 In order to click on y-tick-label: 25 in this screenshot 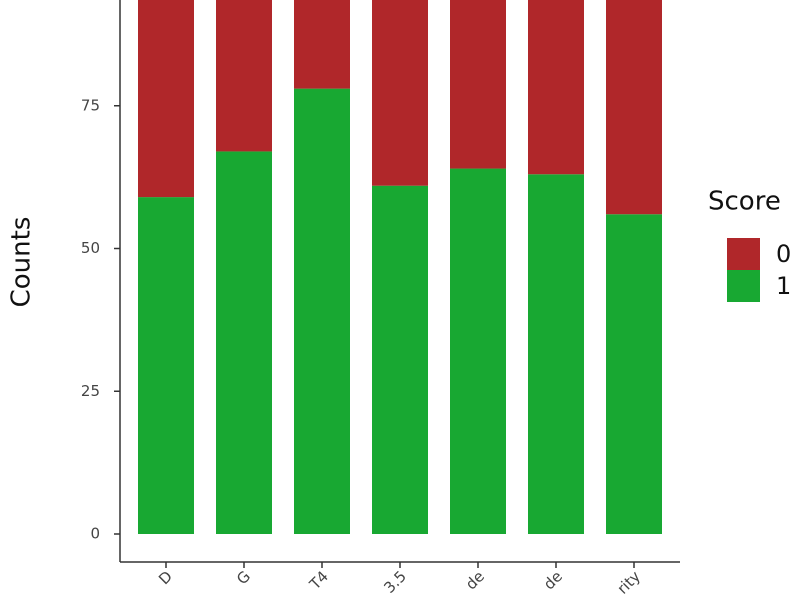, I will do `click(90, 391)`.